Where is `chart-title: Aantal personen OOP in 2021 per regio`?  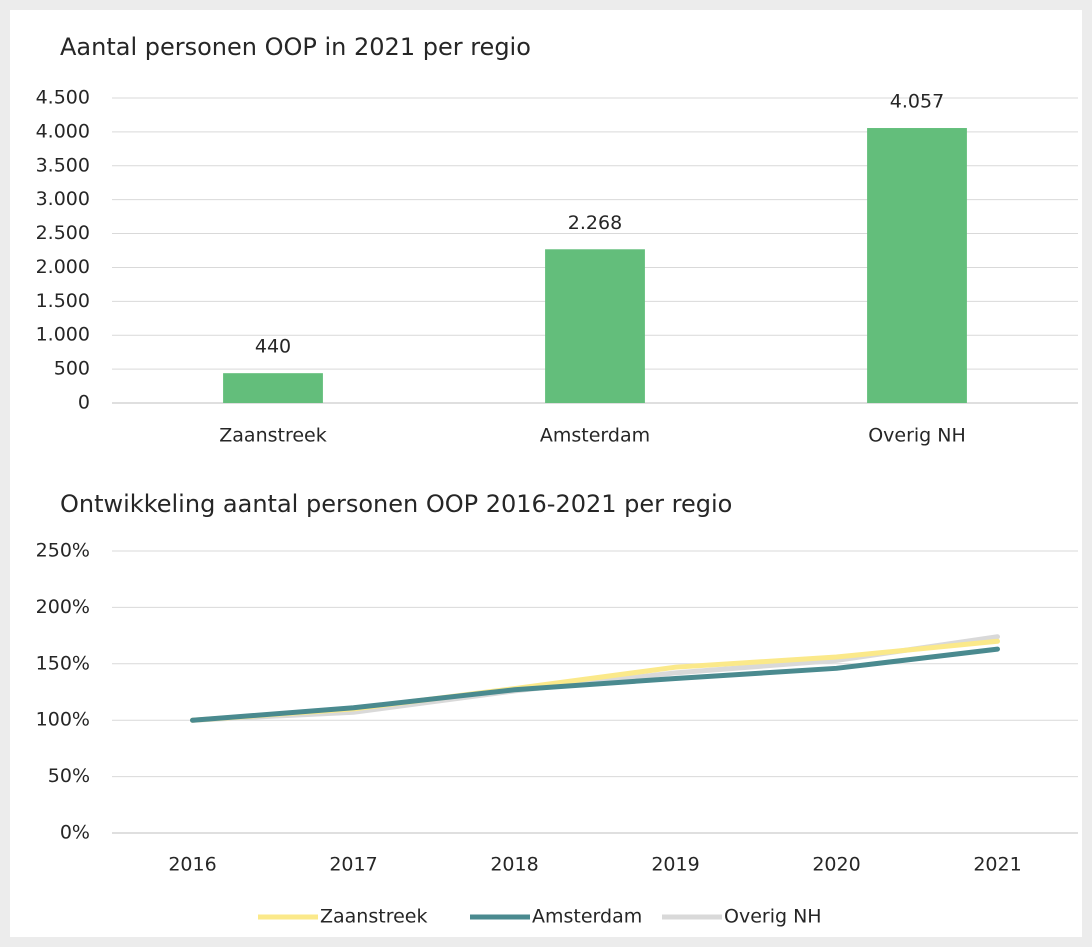 chart-title: Aantal personen OOP in 2021 per regio is located at coordinates (295, 47).